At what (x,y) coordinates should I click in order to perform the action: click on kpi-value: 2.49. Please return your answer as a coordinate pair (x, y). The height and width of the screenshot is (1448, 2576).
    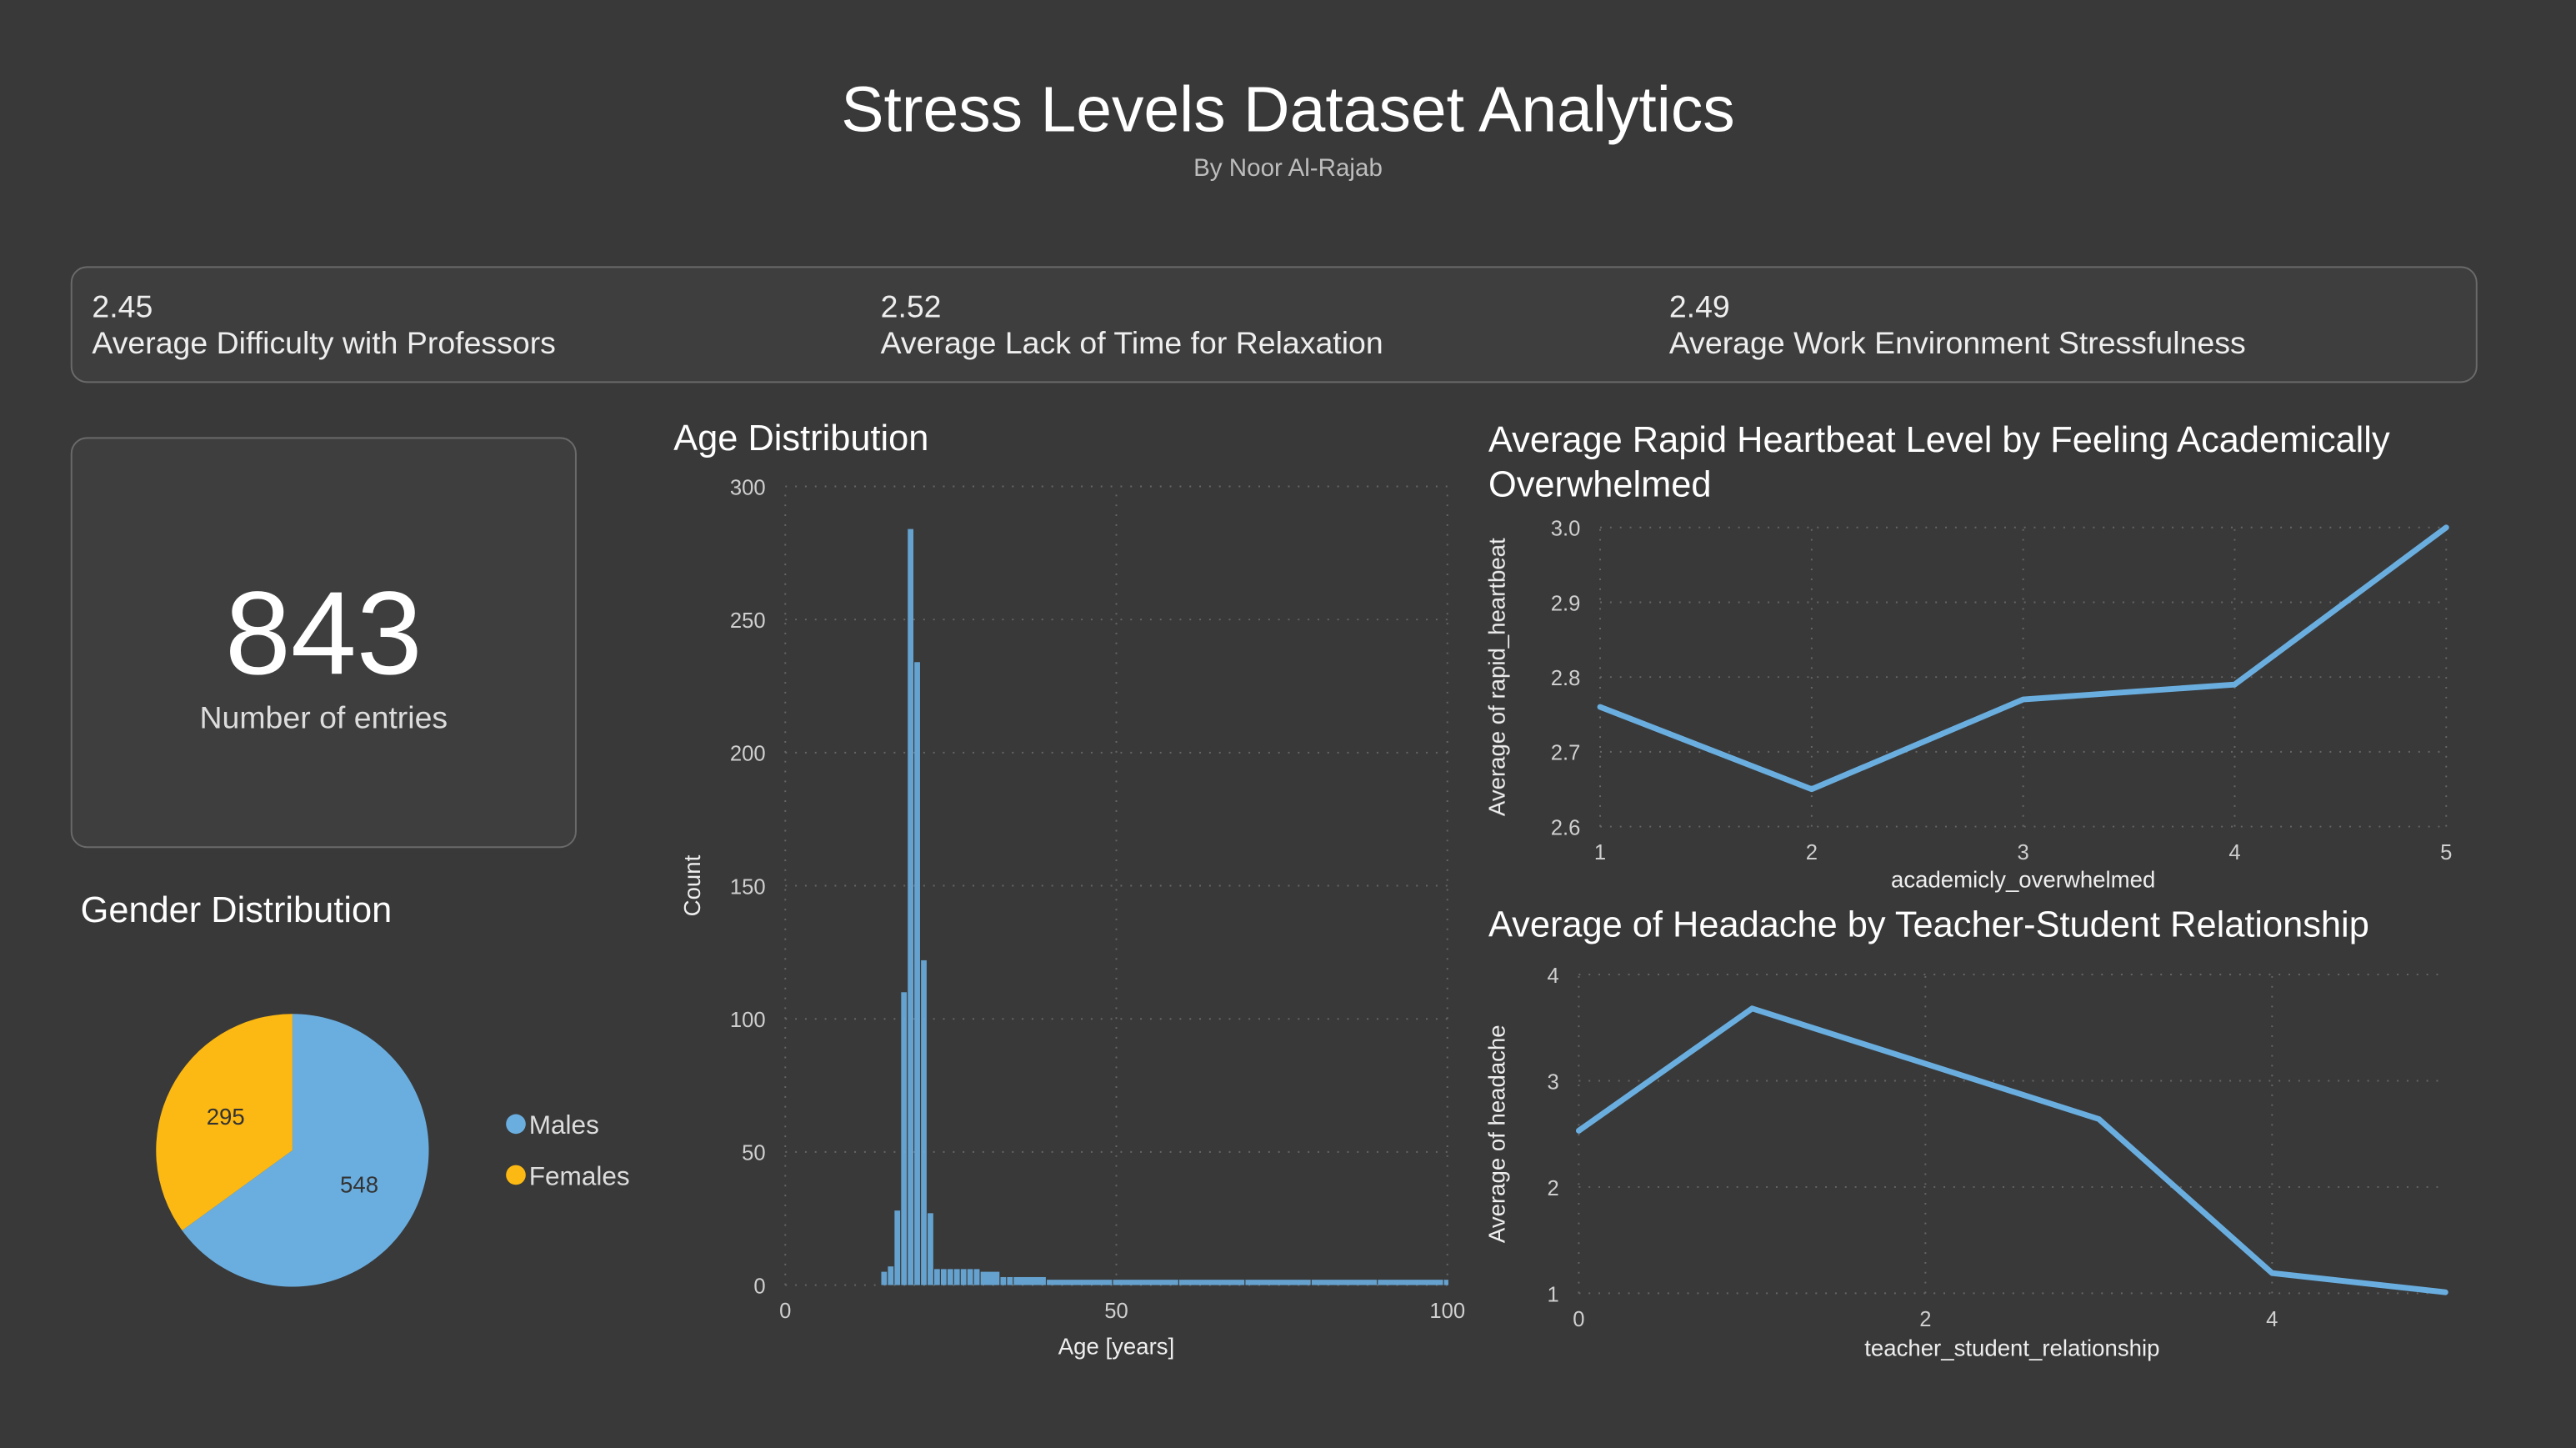
    Looking at the image, I should click on (1699, 308).